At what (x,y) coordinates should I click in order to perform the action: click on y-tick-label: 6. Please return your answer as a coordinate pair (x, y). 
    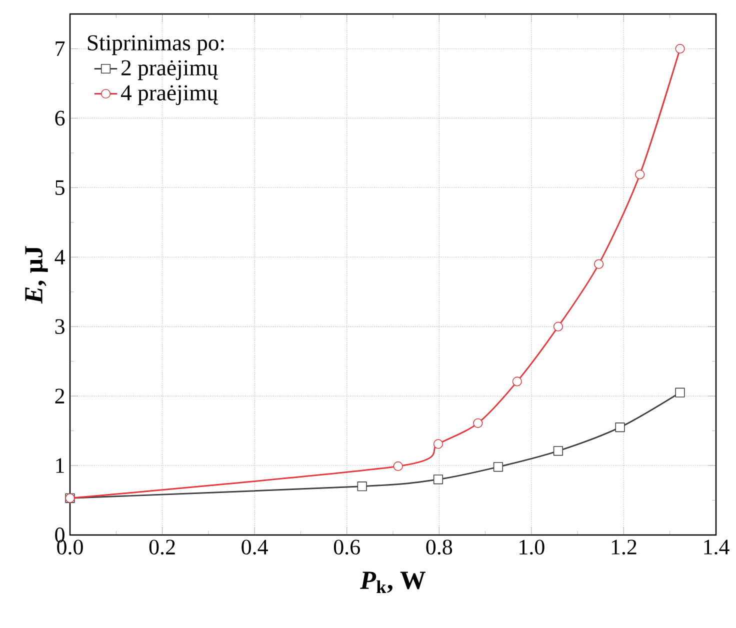
    Looking at the image, I should click on (60, 118).